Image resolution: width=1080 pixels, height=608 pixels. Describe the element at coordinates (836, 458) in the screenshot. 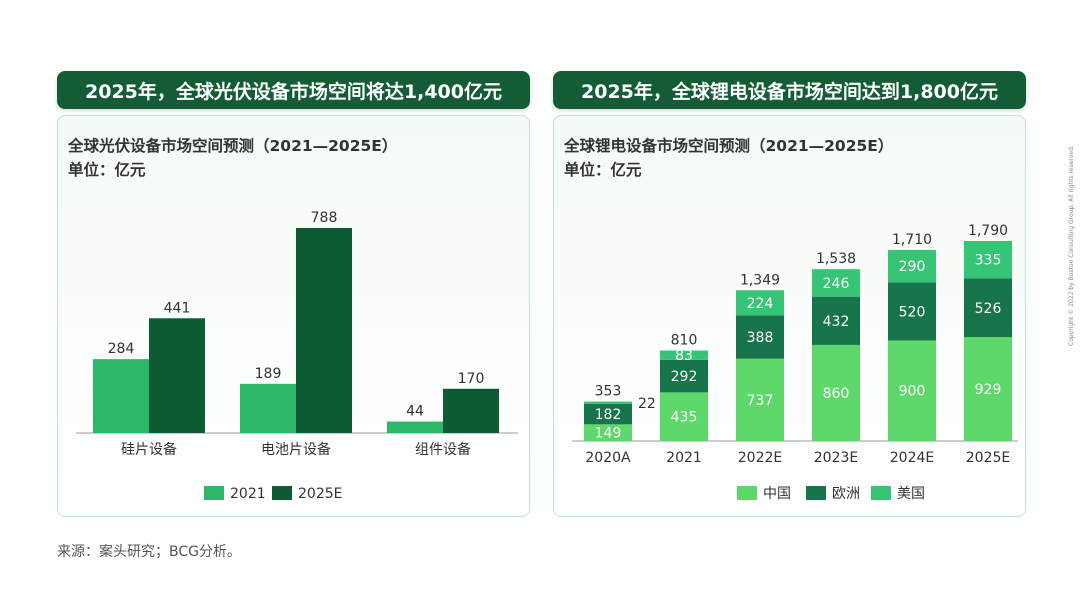

I see `li-category-label: 2023E` at that location.